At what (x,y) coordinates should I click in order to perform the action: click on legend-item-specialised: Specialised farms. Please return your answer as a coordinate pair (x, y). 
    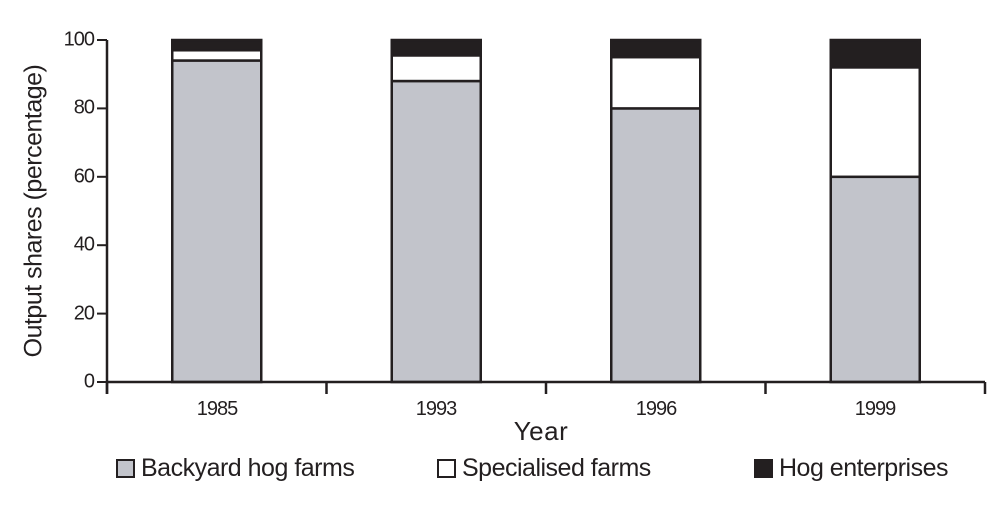
    Looking at the image, I should click on (544, 468).